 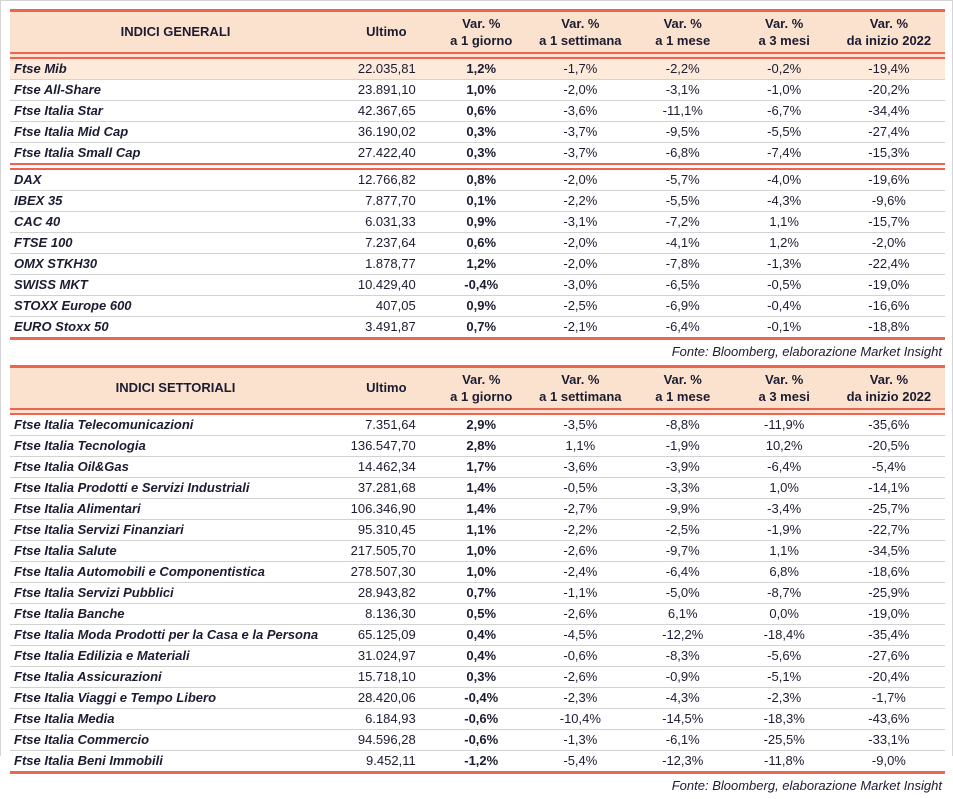 I want to click on value-cell: -8,8%, so click(x=682, y=425).